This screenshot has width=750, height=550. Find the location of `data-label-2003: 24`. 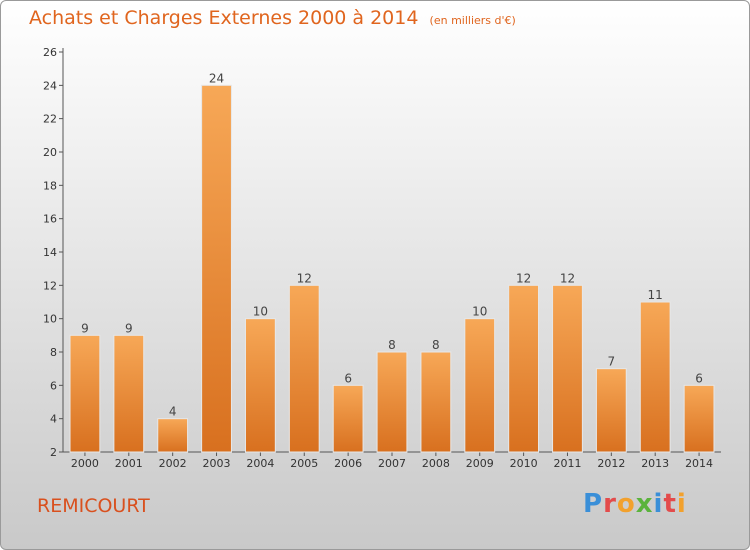

data-label-2003: 24 is located at coordinates (216, 78).